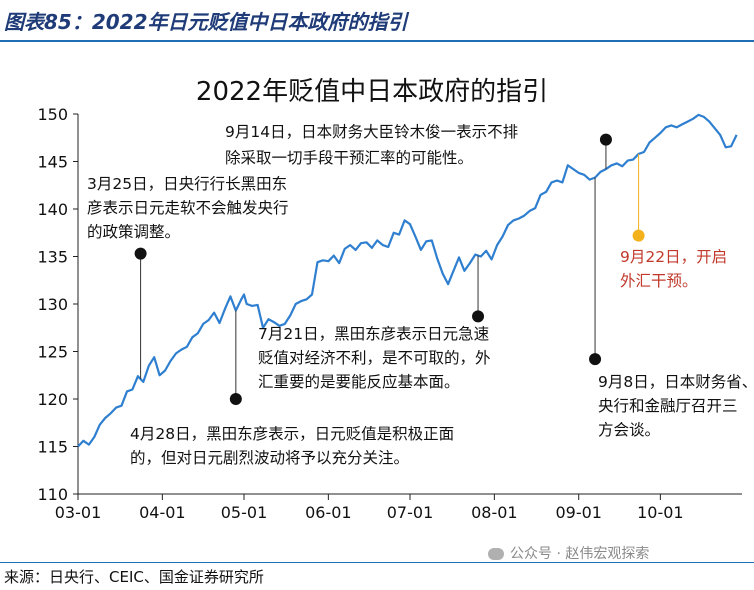 Image resolution: width=754 pixels, height=590 pixels. Describe the element at coordinates (578, 511) in the screenshot. I see `x-tick-label: 09-01` at that location.